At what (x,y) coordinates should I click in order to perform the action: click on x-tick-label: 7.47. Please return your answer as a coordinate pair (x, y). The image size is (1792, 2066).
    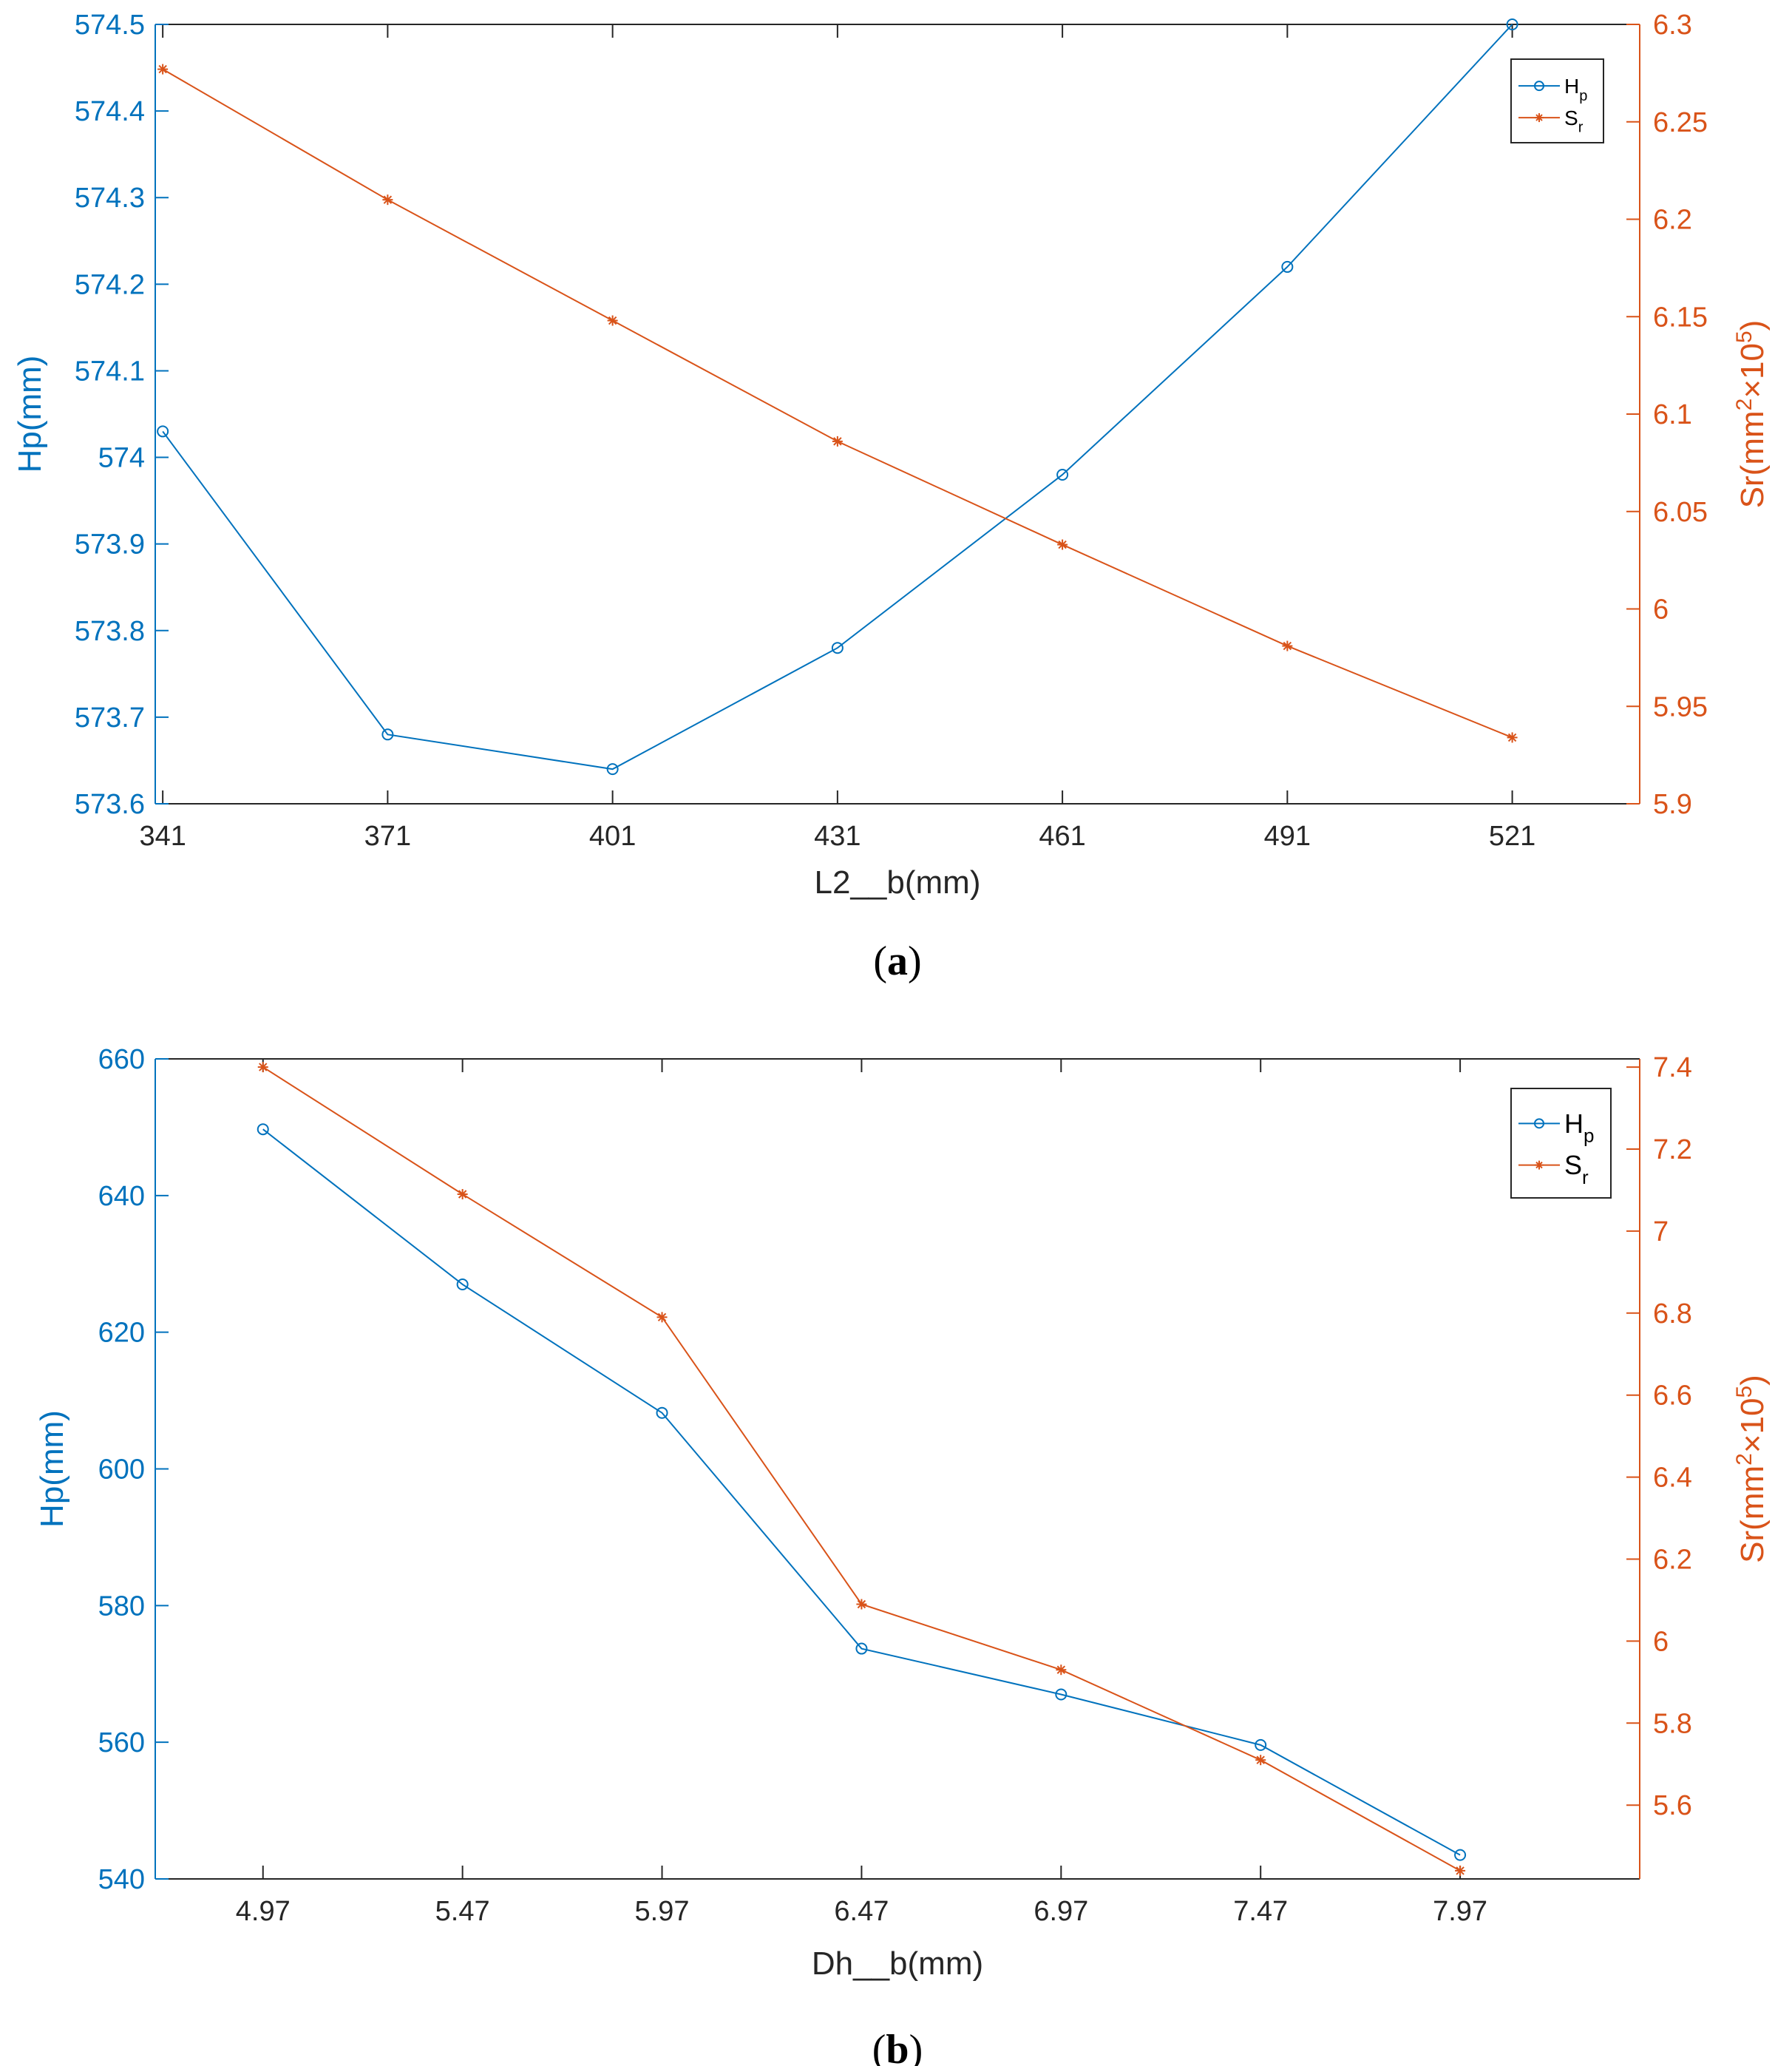
    Looking at the image, I should click on (1260, 1911).